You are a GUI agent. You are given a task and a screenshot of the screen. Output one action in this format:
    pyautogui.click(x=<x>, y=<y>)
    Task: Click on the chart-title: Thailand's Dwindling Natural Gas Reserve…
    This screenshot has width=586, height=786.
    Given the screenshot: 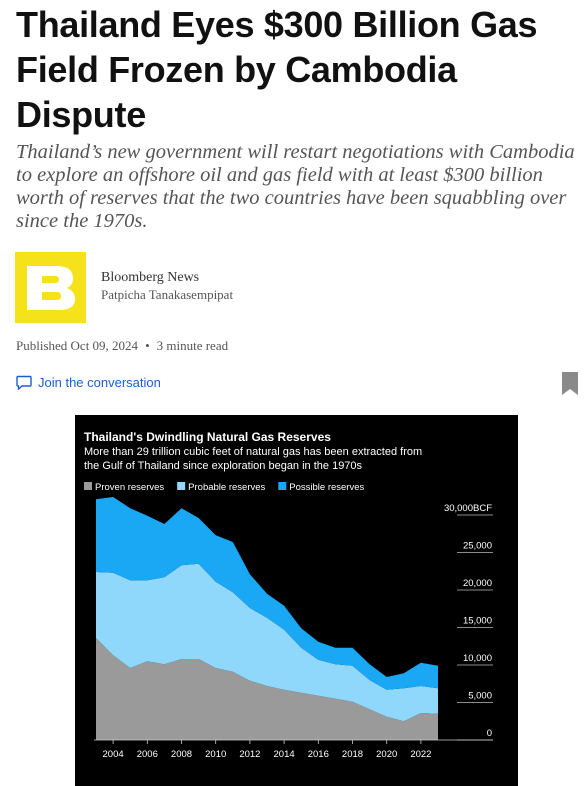 What is the action you would take?
    pyautogui.click(x=207, y=437)
    